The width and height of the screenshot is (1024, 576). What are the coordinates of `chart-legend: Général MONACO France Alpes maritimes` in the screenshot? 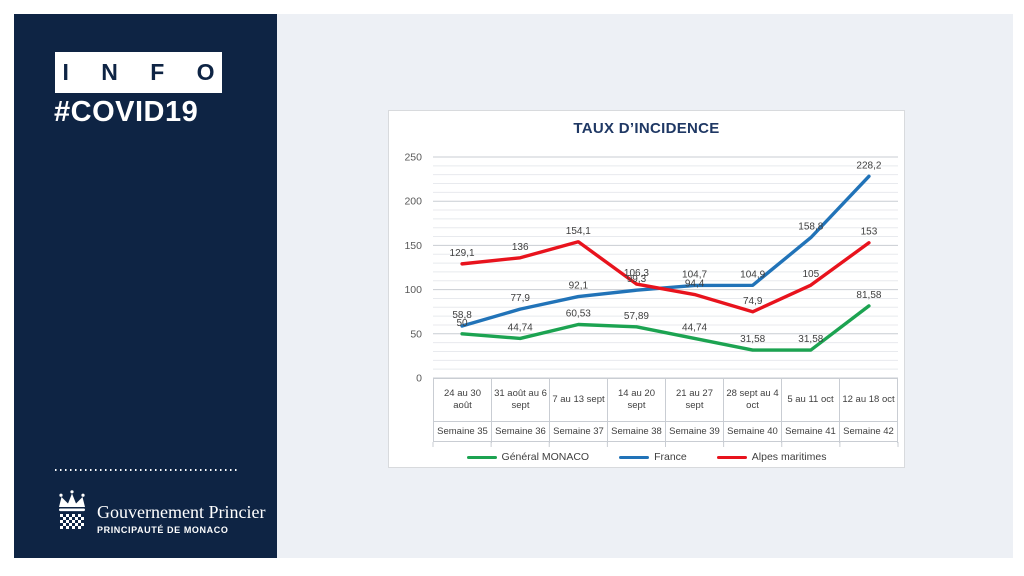 It's located at (646, 457).